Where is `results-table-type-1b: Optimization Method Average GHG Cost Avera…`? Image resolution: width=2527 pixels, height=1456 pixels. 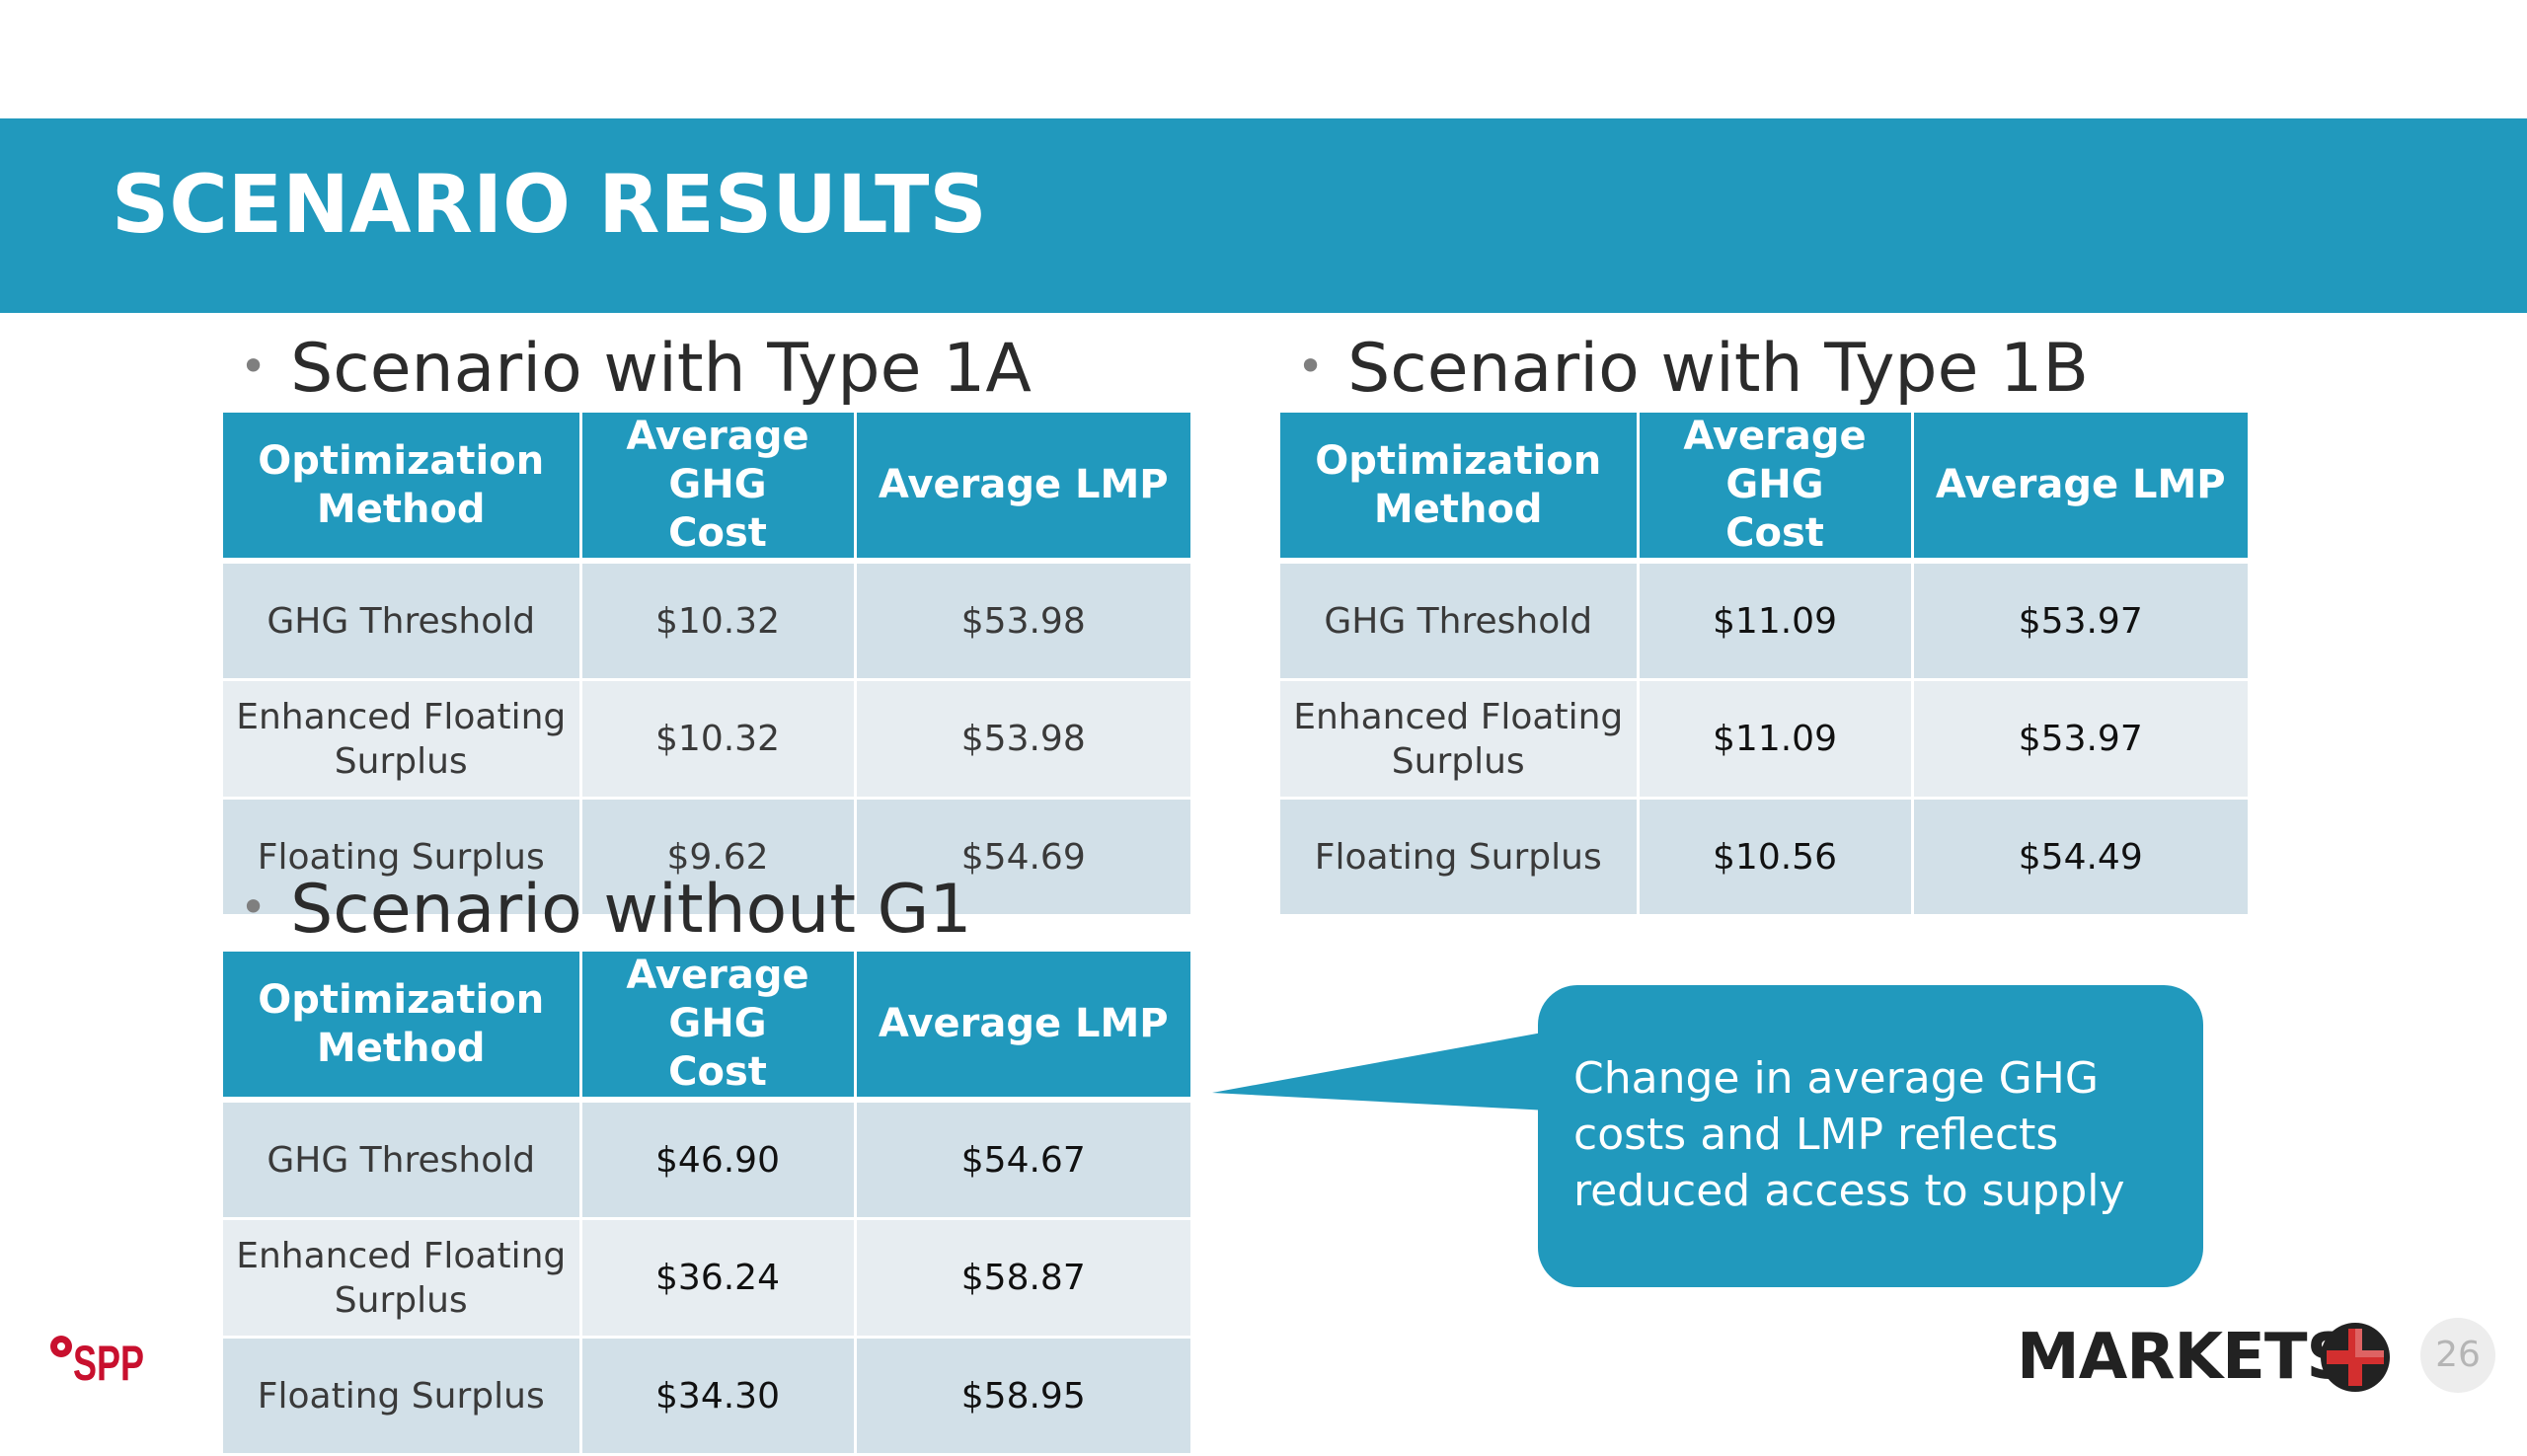 results-table-type-1b: Optimization Method Average GHG Cost Avera… is located at coordinates (1764, 665).